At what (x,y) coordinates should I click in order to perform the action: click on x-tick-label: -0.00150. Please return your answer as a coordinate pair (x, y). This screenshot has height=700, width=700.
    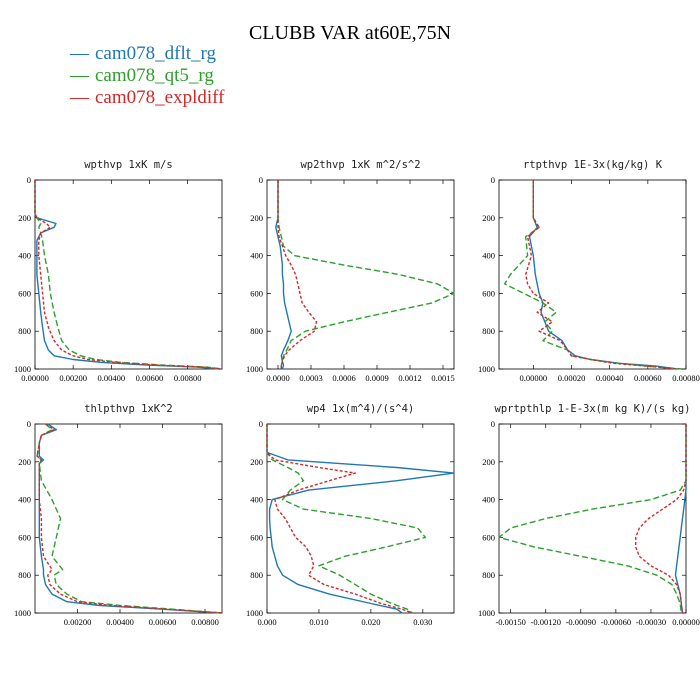
    Looking at the image, I should click on (510, 622).